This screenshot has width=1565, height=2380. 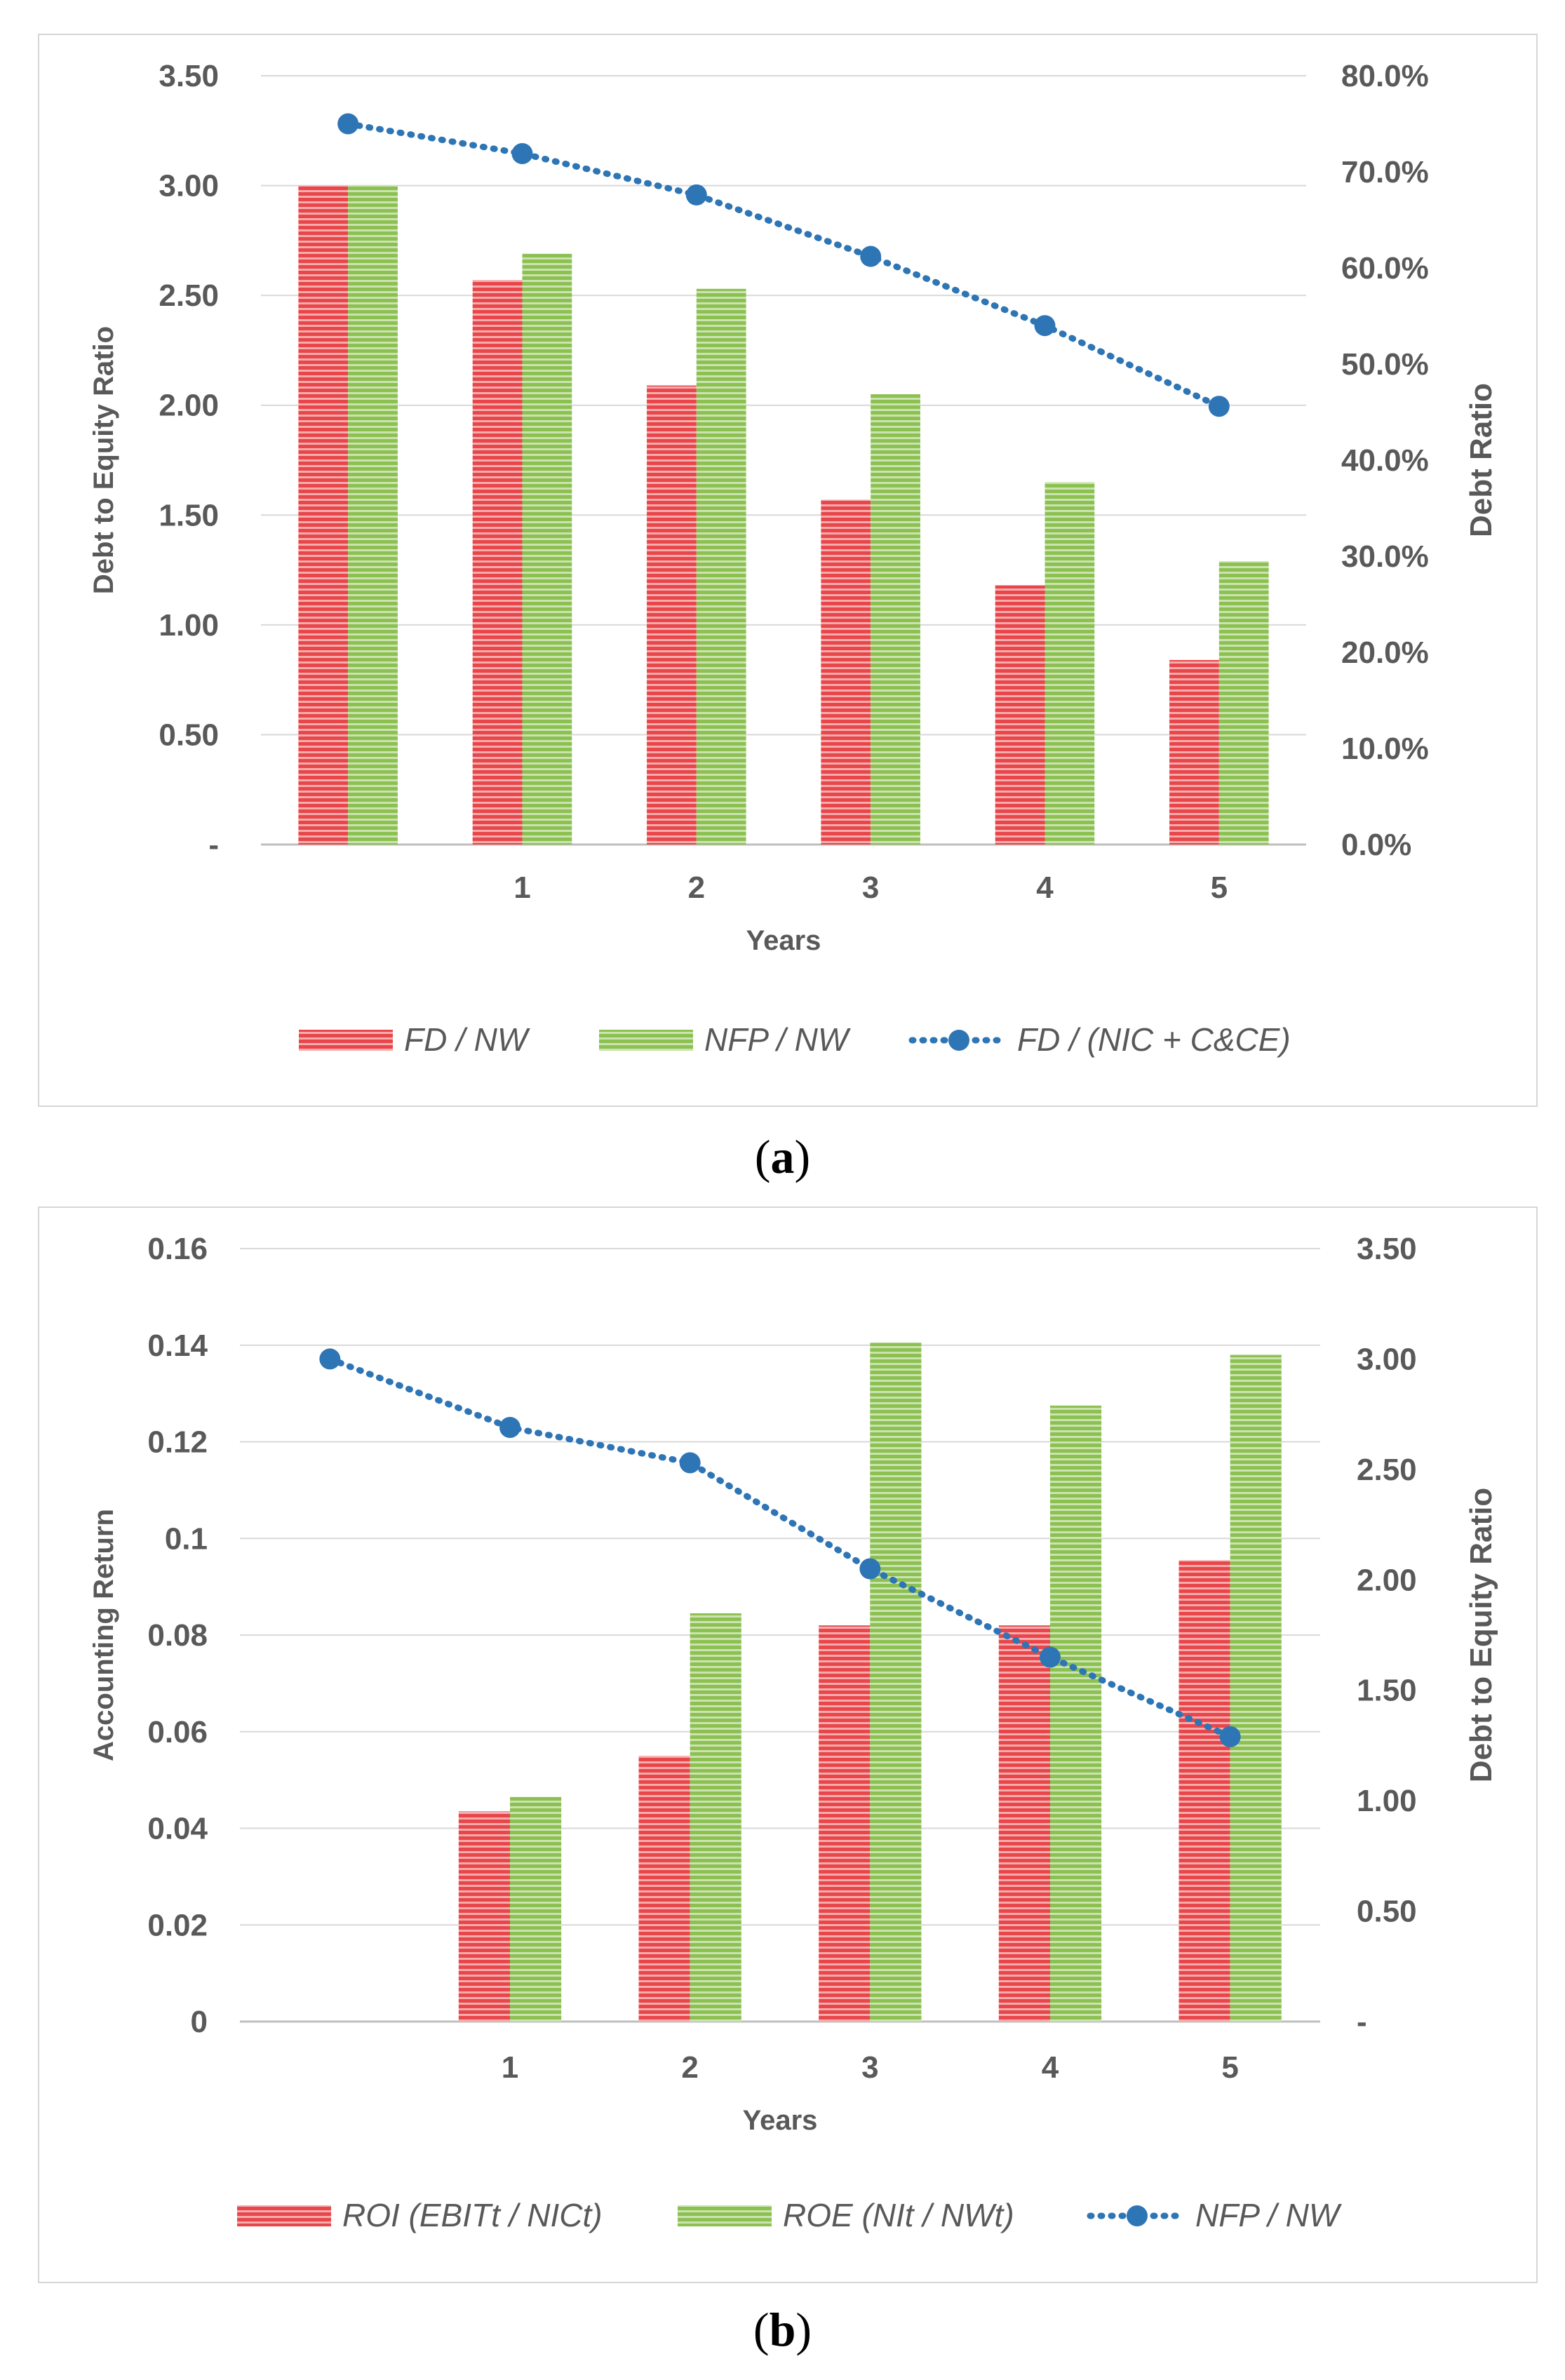 What do you see at coordinates (178, 1925) in the screenshot?
I see `y-tick-label: 0.02` at bounding box center [178, 1925].